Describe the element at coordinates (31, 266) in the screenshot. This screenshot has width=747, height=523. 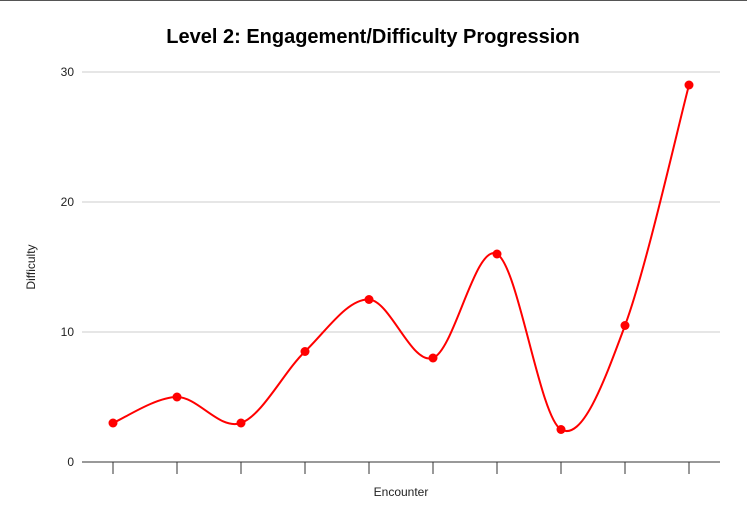
I see `y-axis-label: Difficulty` at that location.